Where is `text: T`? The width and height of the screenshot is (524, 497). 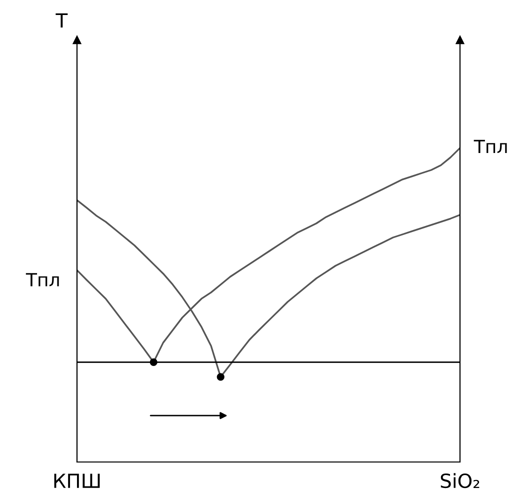
text: T is located at coordinates (62, 20).